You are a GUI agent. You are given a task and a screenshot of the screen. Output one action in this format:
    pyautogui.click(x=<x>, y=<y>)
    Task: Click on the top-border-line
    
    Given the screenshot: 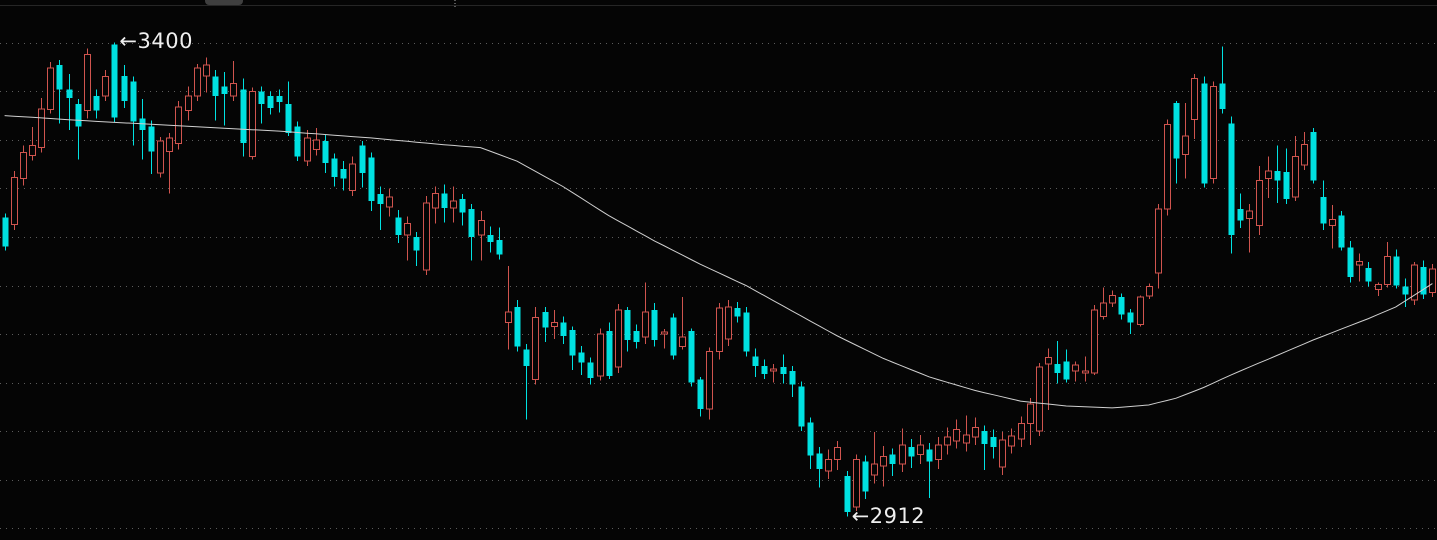 What is the action you would take?
    pyautogui.click(x=718, y=5)
    